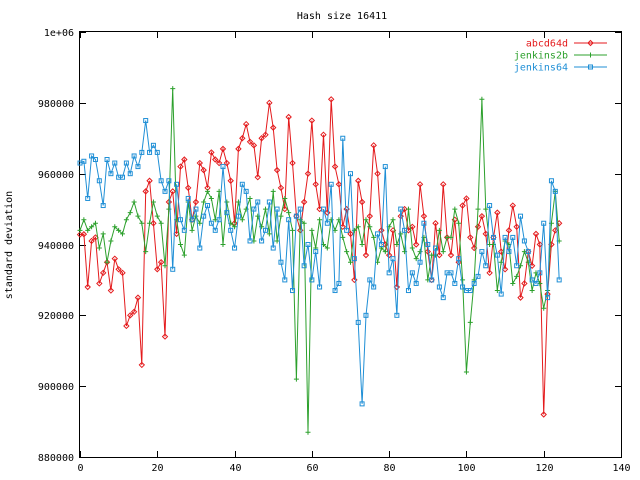 The height and width of the screenshot is (480, 640). Describe the element at coordinates (80, 468) in the screenshot. I see `x-tick-label: 0` at that location.